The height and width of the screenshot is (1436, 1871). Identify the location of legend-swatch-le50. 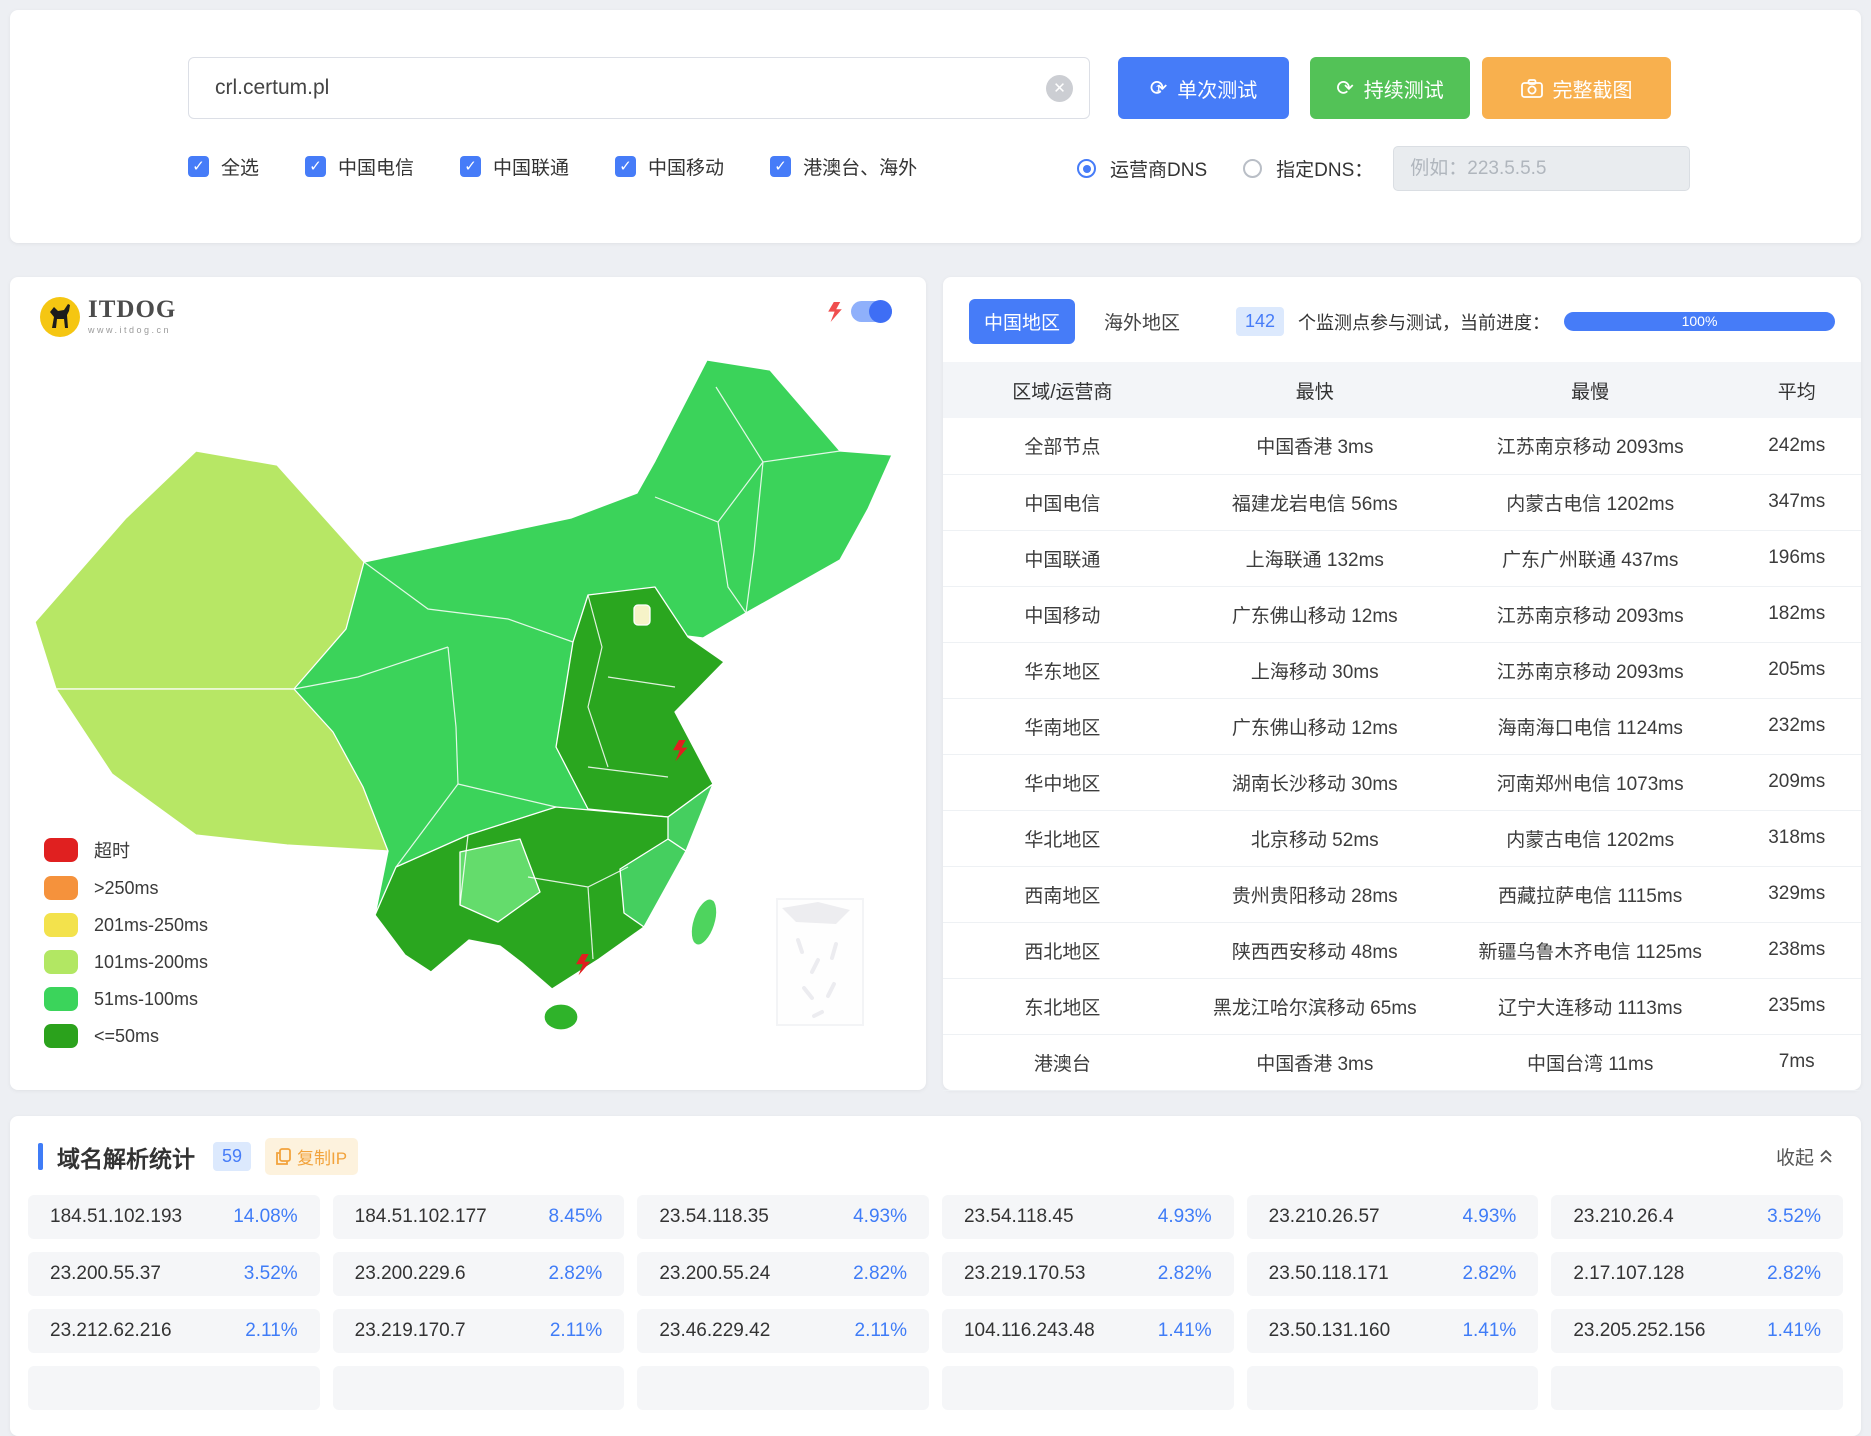
(61, 1036).